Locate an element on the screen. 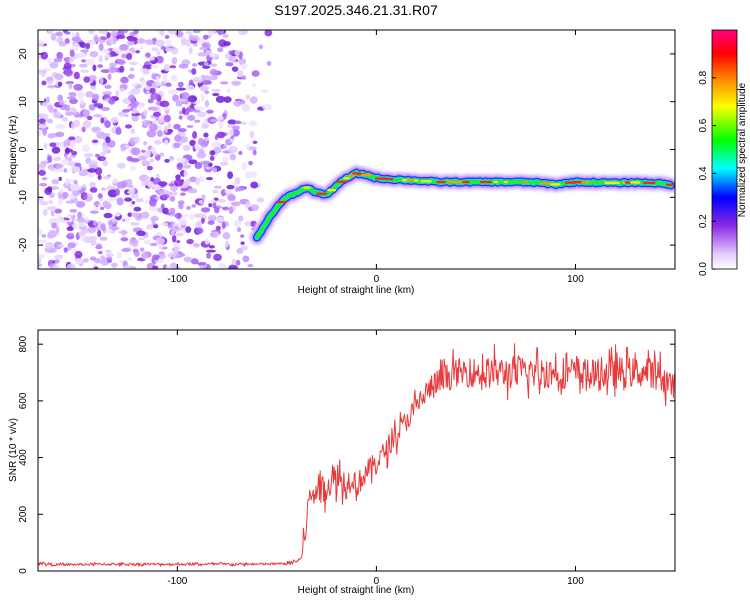 This screenshot has width=750, height=600. top-y-tick-label: 0 is located at coordinates (23, 149).